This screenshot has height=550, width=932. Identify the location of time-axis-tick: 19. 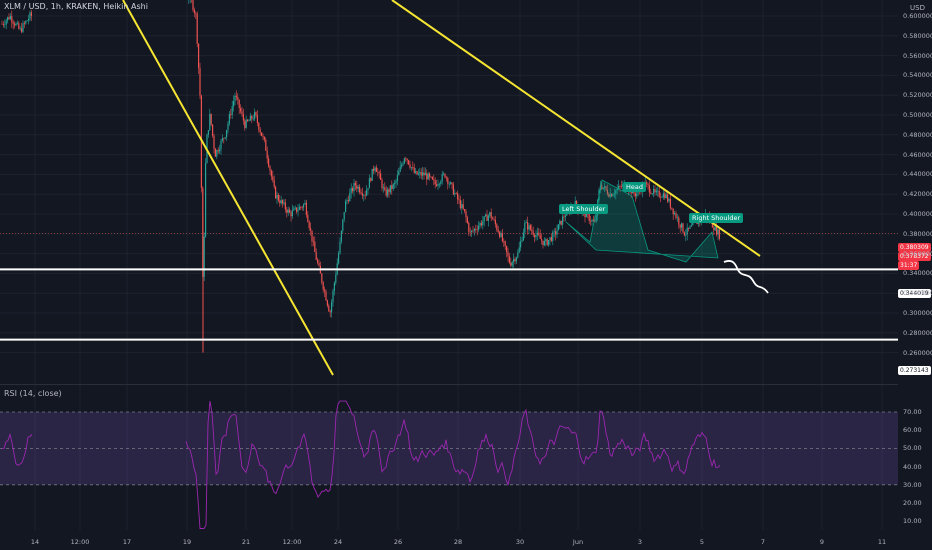
(187, 542).